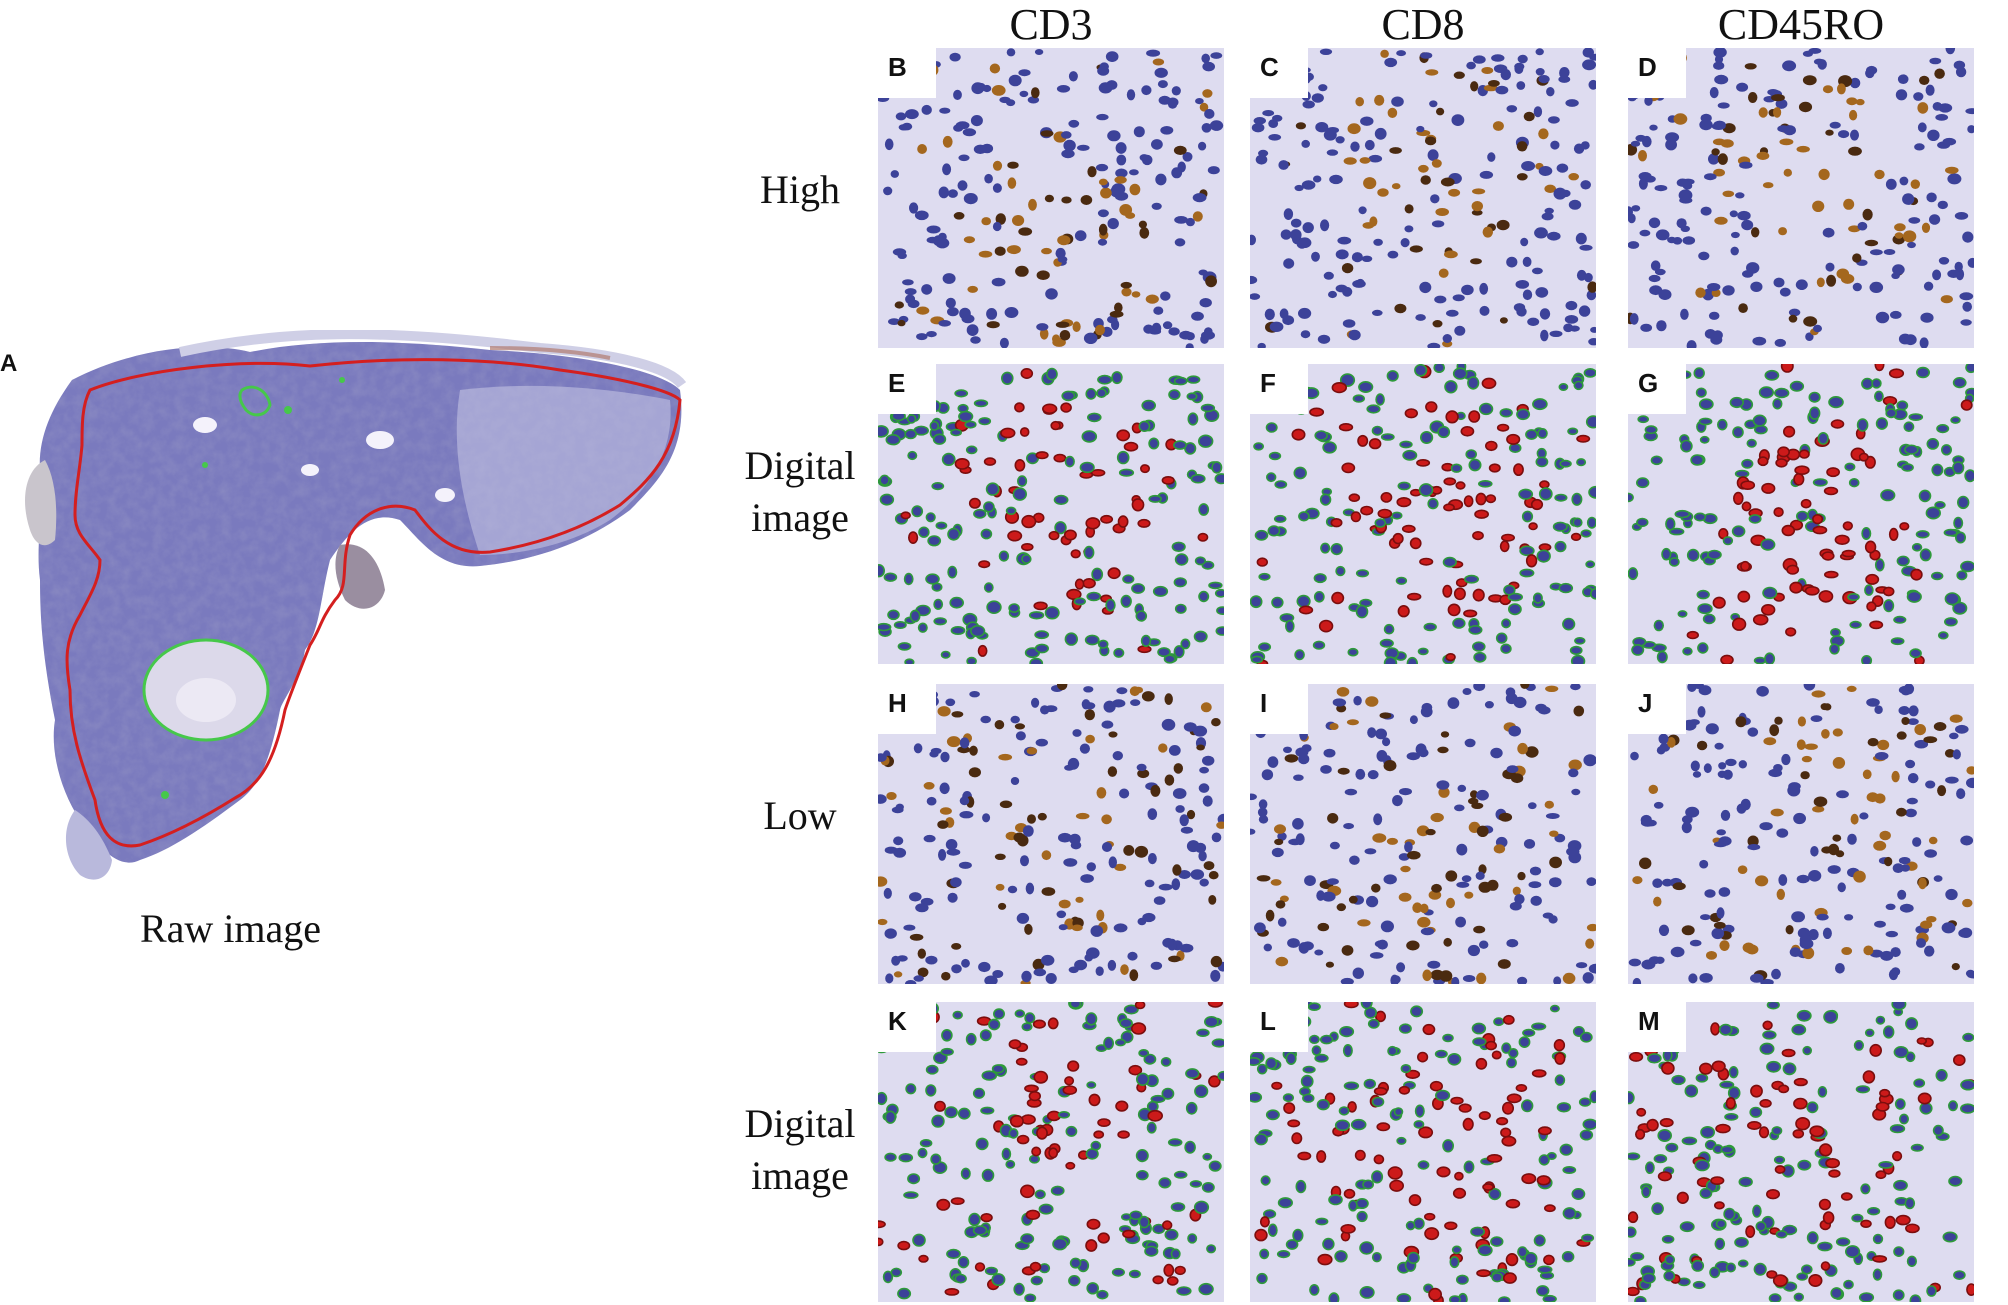  What do you see at coordinates (231, 928) in the screenshot?
I see `raw-image-caption: Raw image` at bounding box center [231, 928].